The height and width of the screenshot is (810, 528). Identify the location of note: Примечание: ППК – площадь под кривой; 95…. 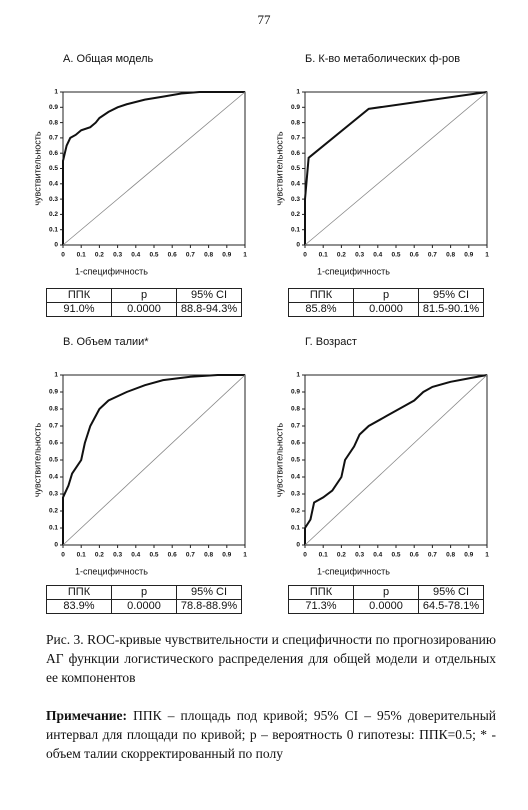
(271, 734).